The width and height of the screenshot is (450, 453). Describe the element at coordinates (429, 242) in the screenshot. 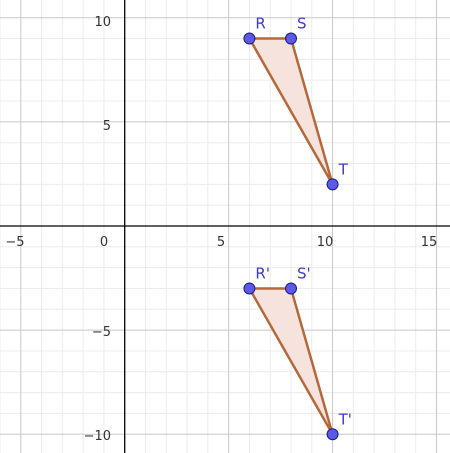

I see `x-tick-label-15: 15` at that location.